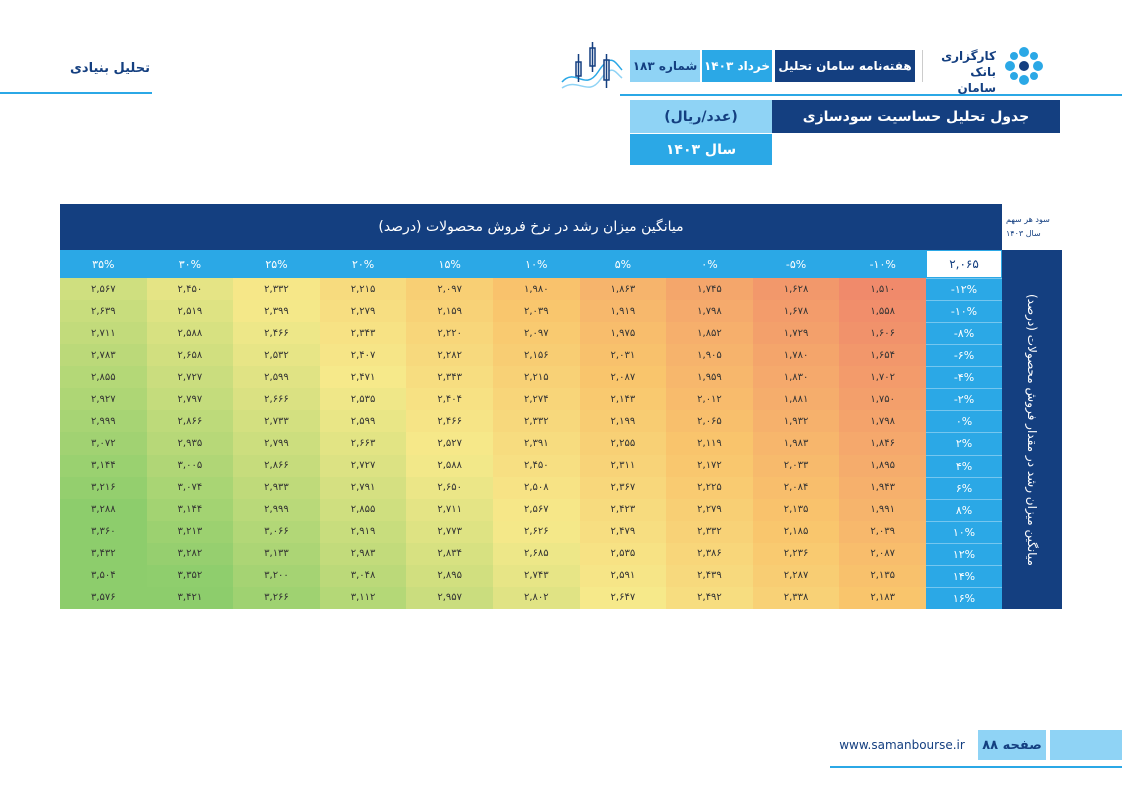  I want to click on logo, so click(1024, 66).